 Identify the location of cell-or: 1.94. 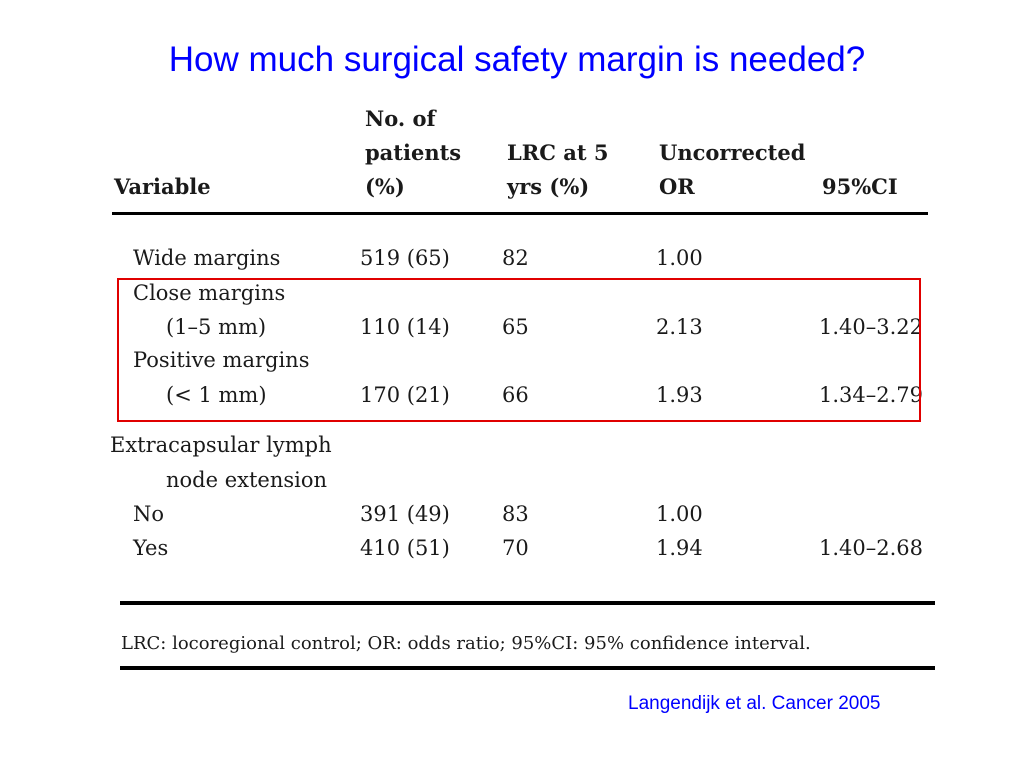
(679, 548).